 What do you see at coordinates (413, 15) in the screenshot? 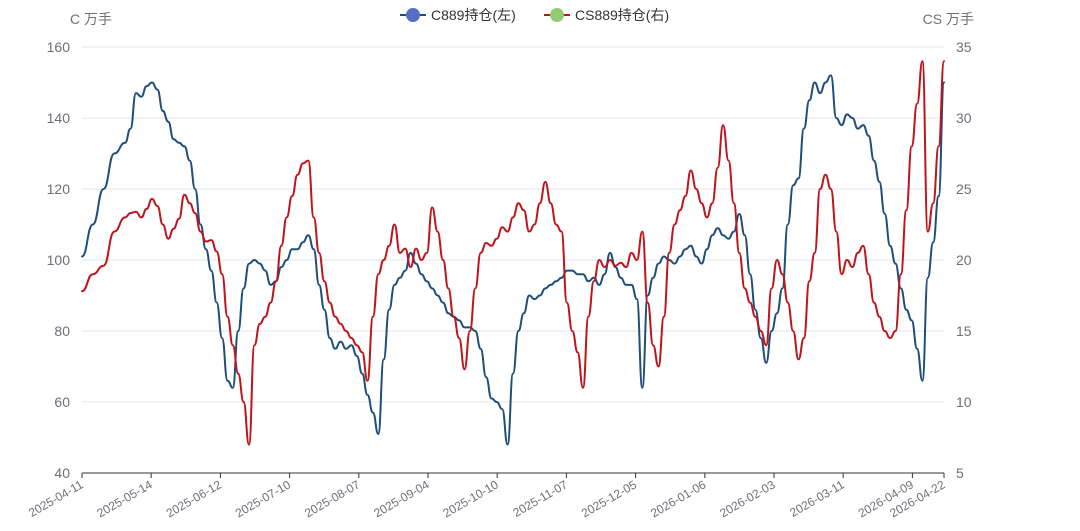
I see `legend-marker-c889` at bounding box center [413, 15].